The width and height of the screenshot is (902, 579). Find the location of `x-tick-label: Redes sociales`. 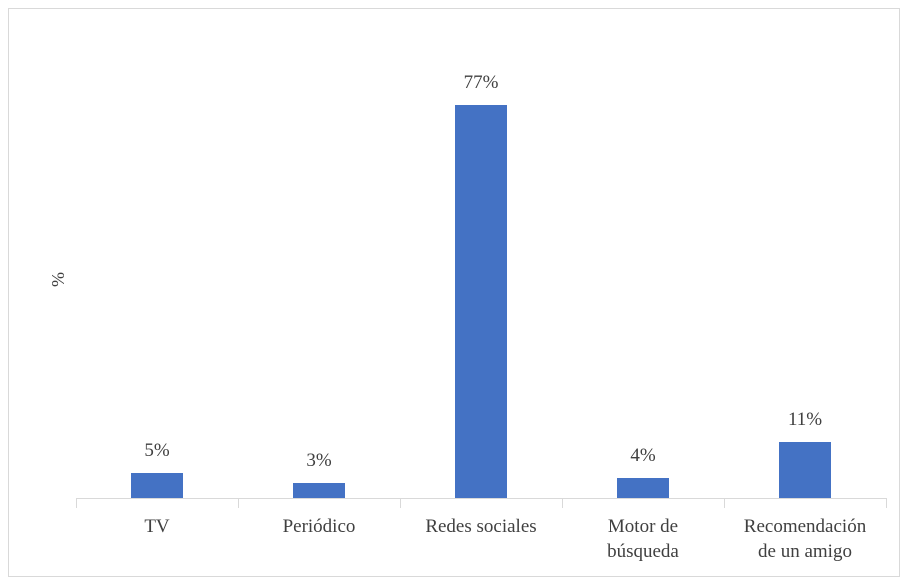

x-tick-label: Redes sociales is located at coordinates (481, 526).